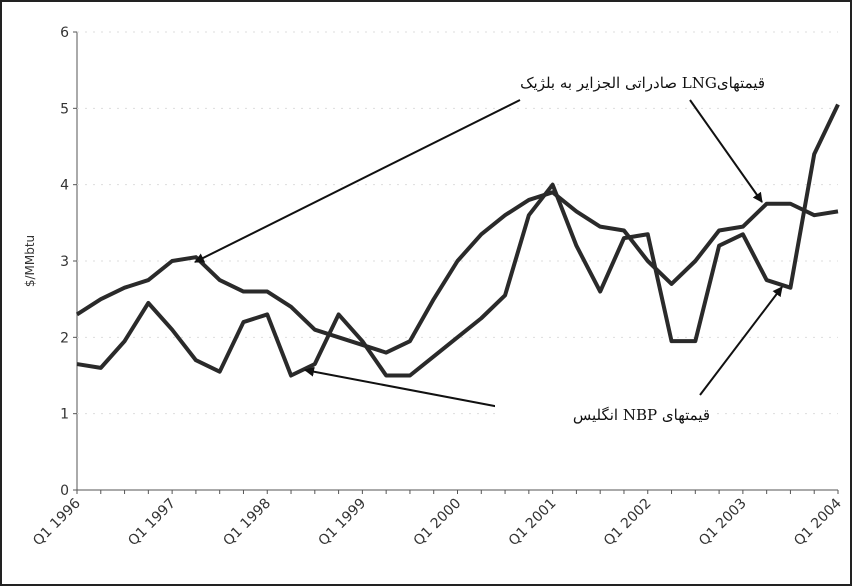 Image resolution: width=852 pixels, height=586 pixels. I want to click on x-tick-label: Q1 1998, so click(247, 523).